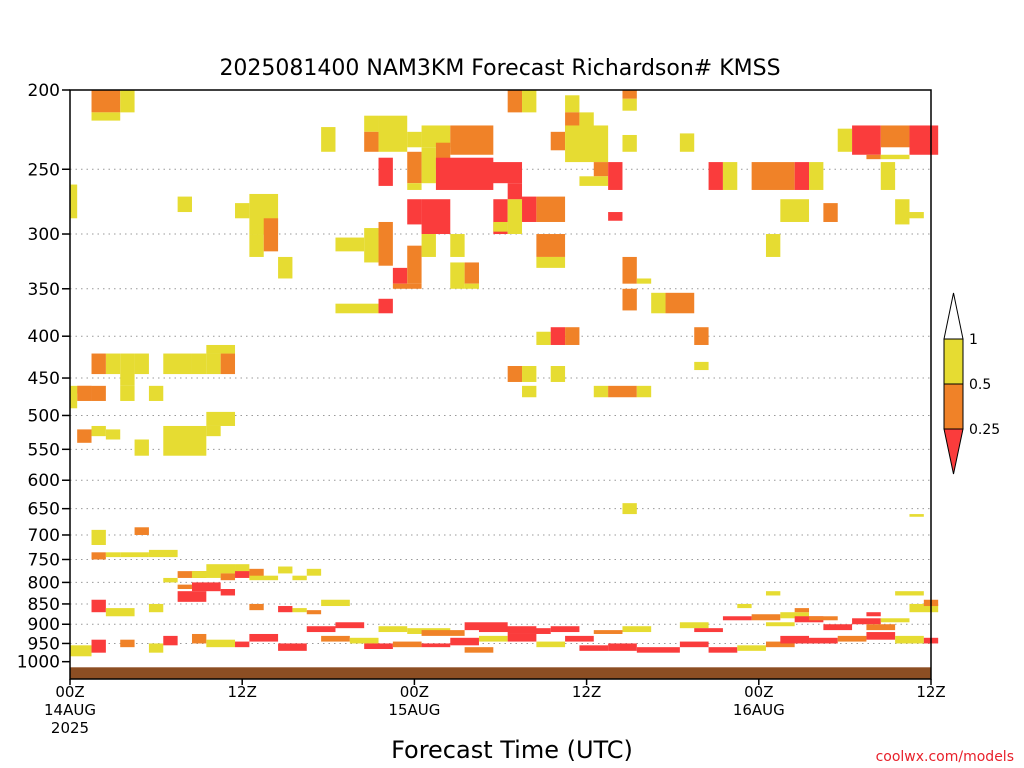 This screenshot has height=768, width=1024. I want to click on x-tick-label: 2025, so click(70, 728).